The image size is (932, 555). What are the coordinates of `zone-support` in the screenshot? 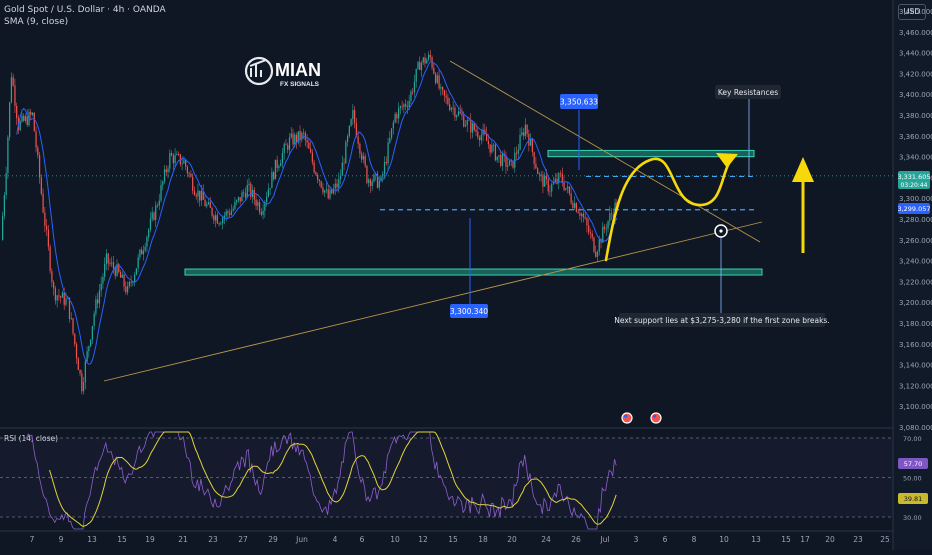 It's located at (473, 272).